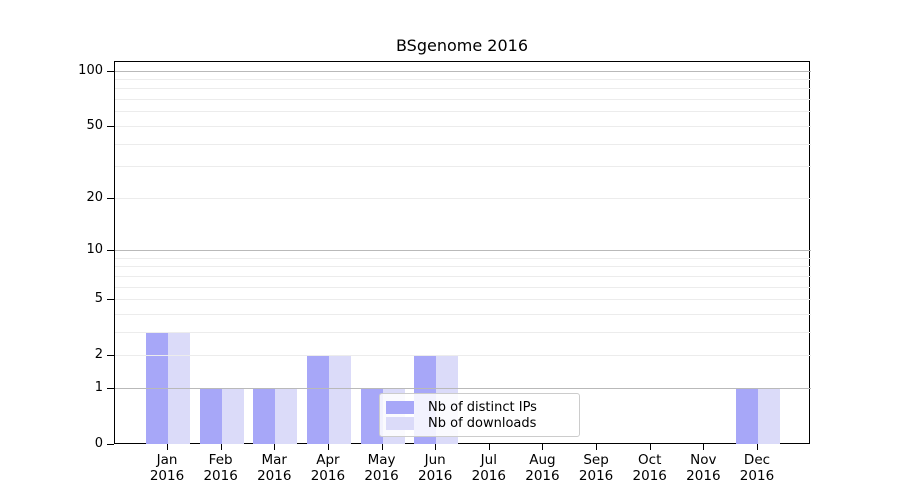  Describe the element at coordinates (542, 476) in the screenshot. I see `x-tick-year-aug: 2016` at that location.